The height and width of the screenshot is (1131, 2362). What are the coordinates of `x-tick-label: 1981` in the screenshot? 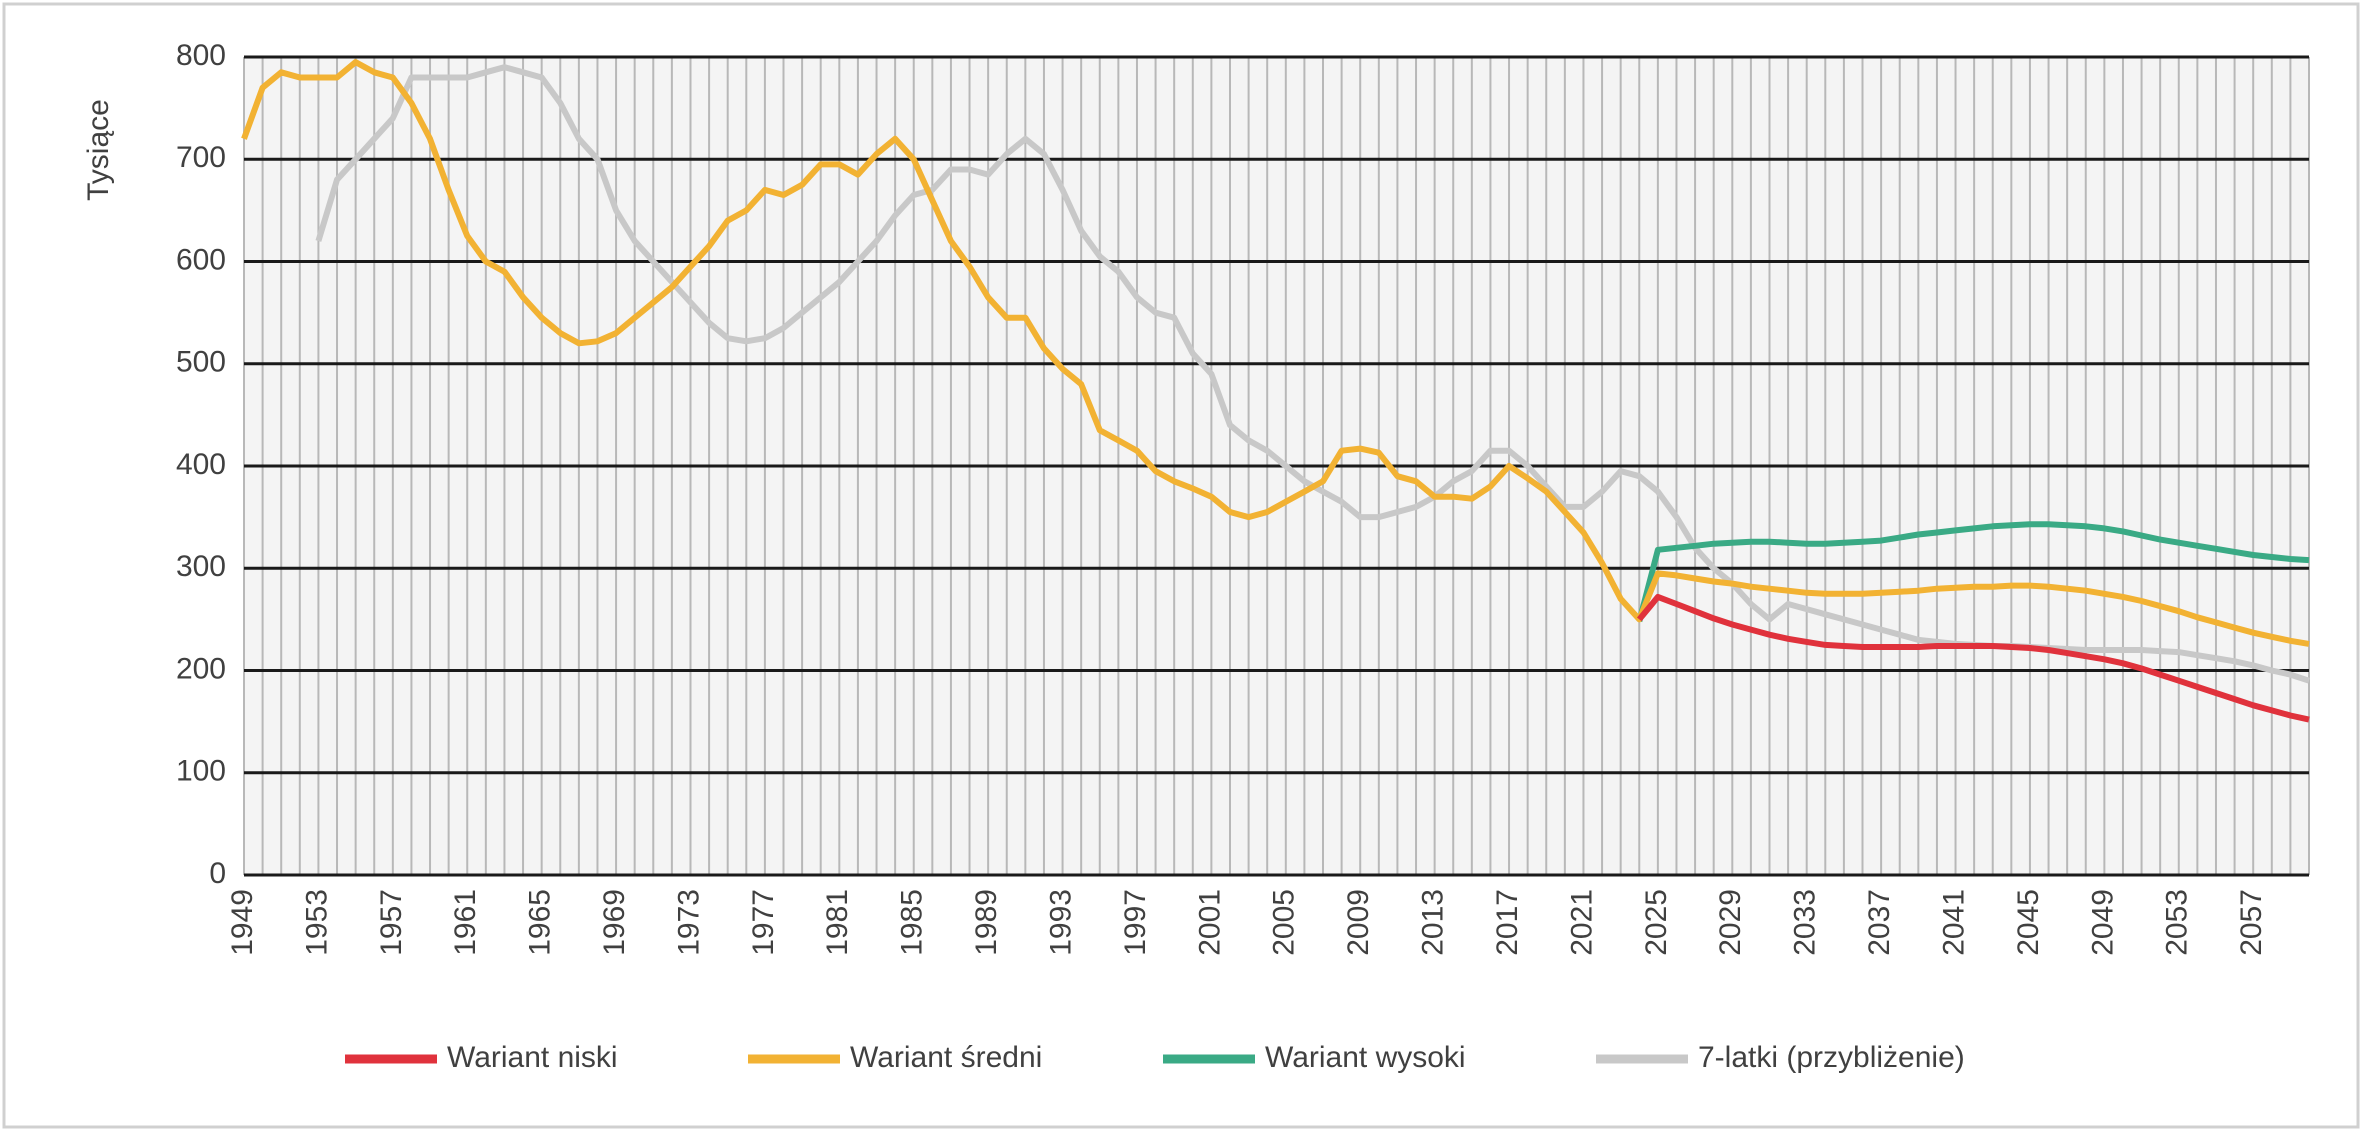 It's located at (837, 922).